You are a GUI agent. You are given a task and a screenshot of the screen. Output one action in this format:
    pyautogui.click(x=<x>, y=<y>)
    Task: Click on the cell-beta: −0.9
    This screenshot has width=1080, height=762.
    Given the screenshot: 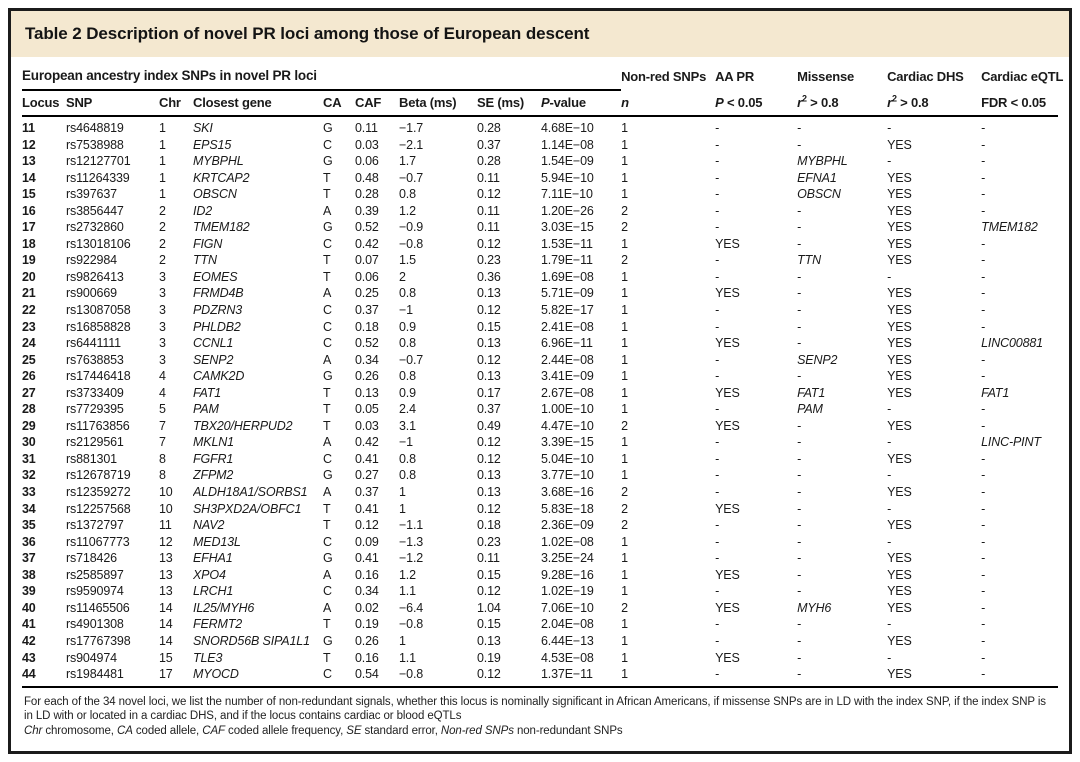 What is the action you would take?
    pyautogui.click(x=411, y=227)
    